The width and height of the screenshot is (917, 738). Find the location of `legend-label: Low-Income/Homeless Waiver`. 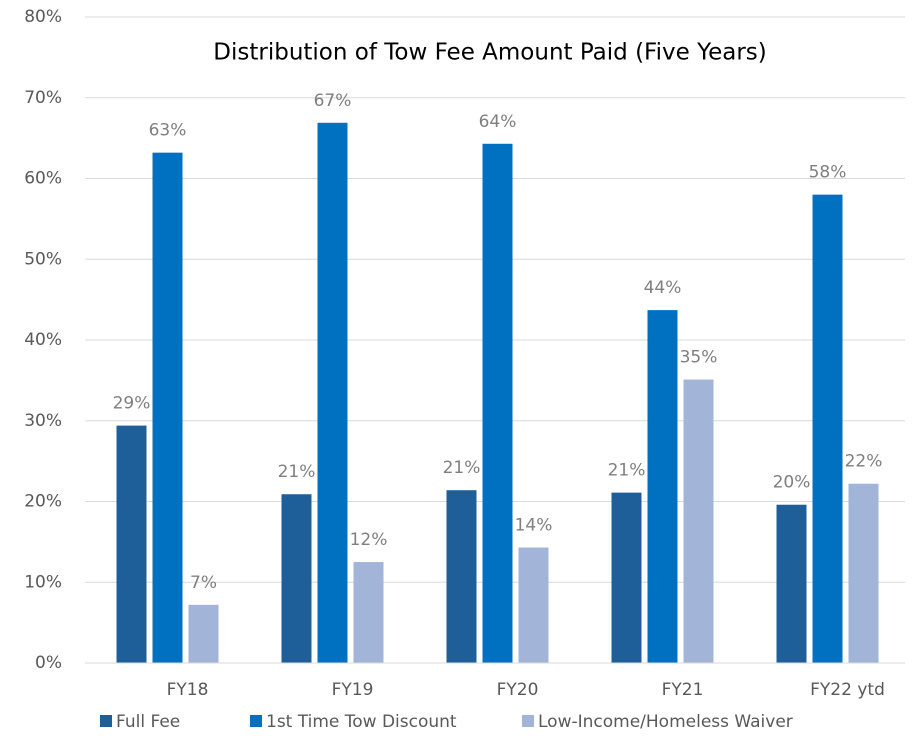

legend-label: Low-Income/Homeless Waiver is located at coordinates (665, 722).